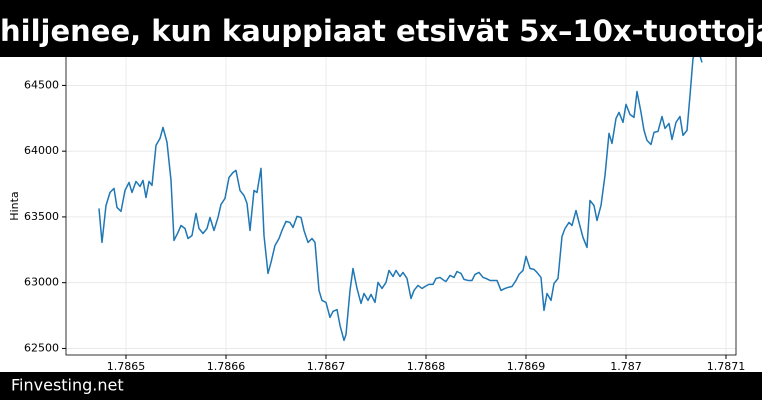 The width and height of the screenshot is (762, 400). I want to click on title-bar, so click(381, 28).